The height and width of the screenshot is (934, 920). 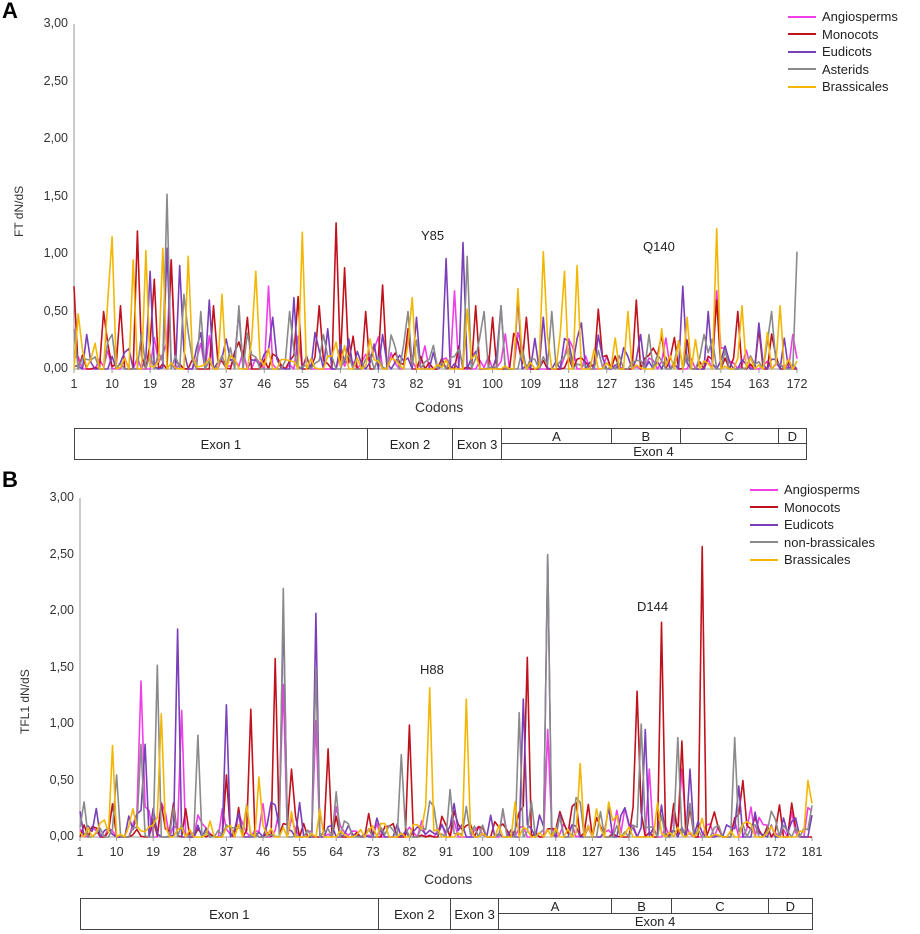 What do you see at coordinates (653, 606) in the screenshot?
I see `annotation-d144: D144` at bounding box center [653, 606].